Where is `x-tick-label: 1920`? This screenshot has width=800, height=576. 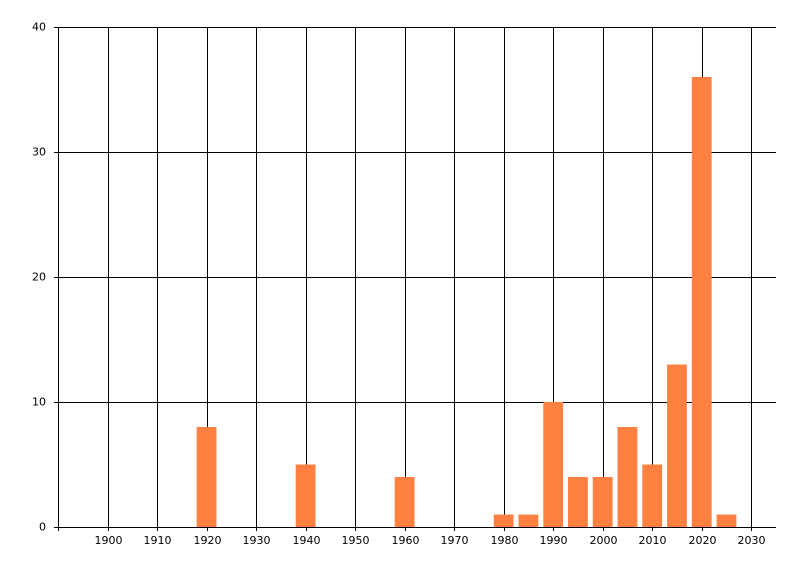 x-tick-label: 1920 is located at coordinates (208, 540).